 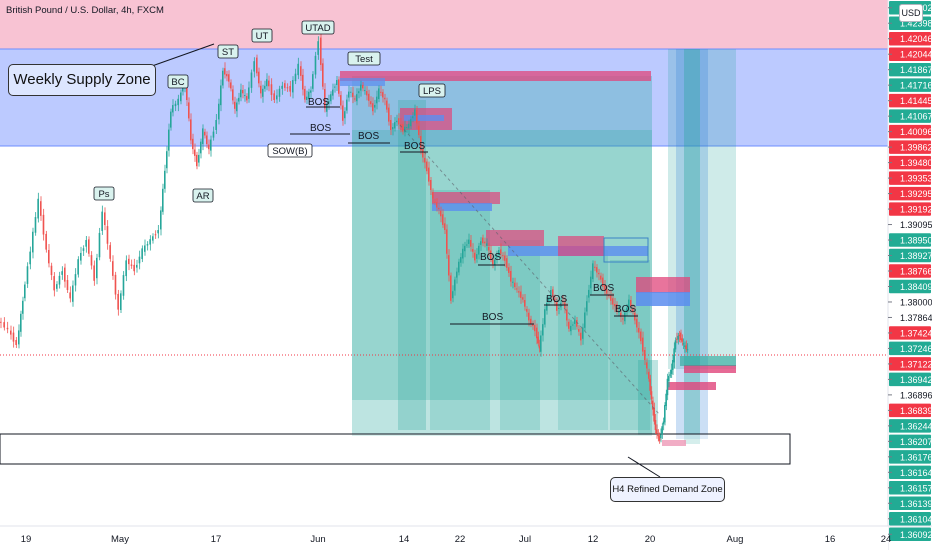 I want to click on svg-text: 1.39353, so click(x=916, y=179).